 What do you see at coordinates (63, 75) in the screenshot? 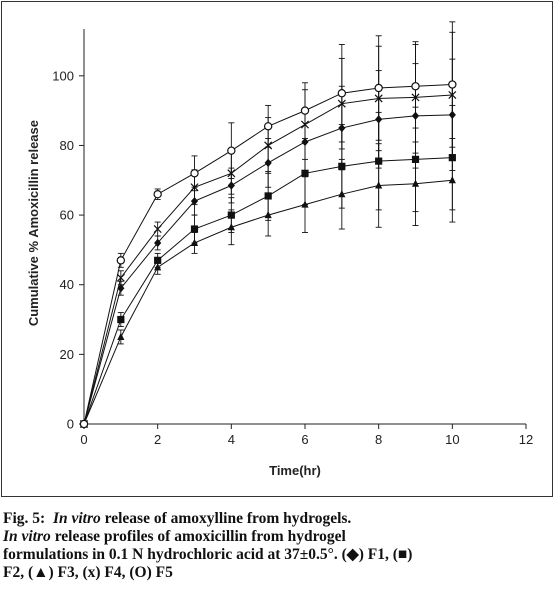
I see `y-tick-label: 100` at bounding box center [63, 75].